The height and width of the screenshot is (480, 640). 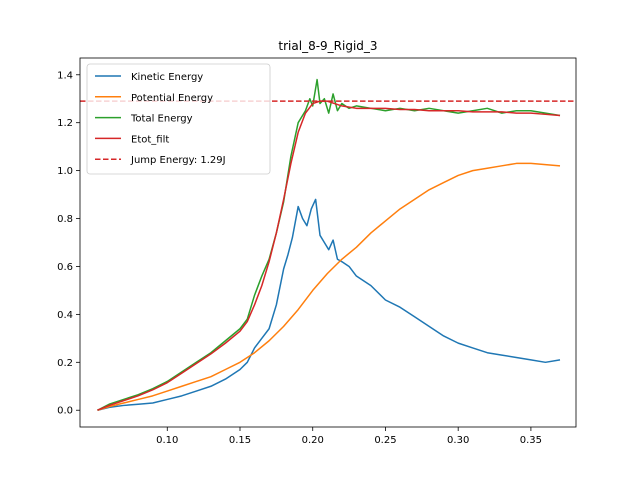 What do you see at coordinates (150, 139) in the screenshot?
I see `legend-label: Etot_filt` at bounding box center [150, 139].